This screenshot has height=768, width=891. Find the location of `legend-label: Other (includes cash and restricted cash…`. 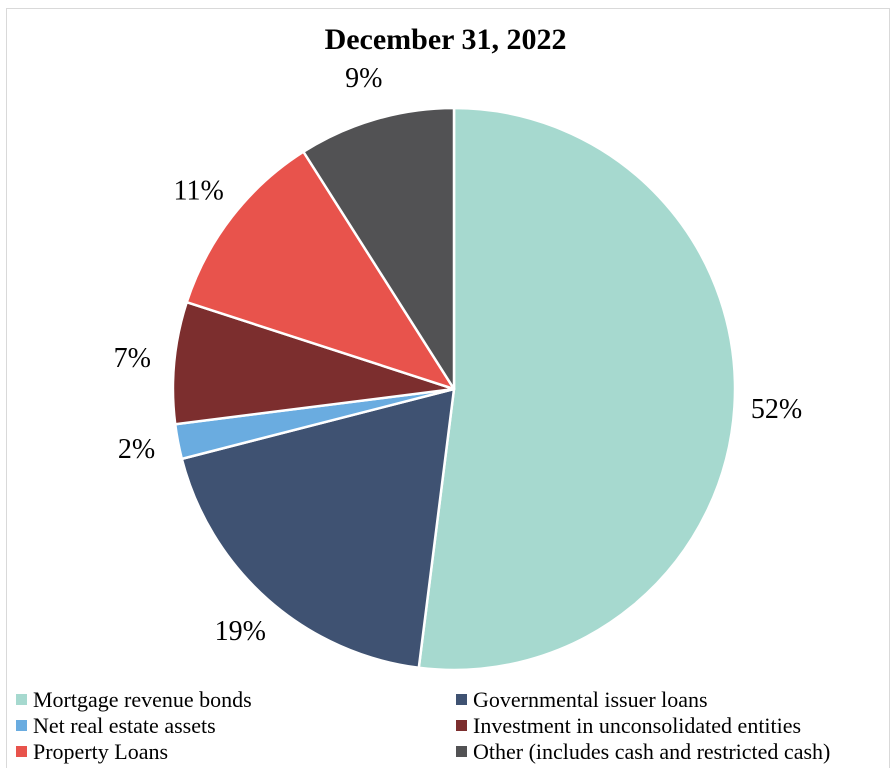

legend-label: Other (includes cash and restricted cash… is located at coordinates (652, 751).